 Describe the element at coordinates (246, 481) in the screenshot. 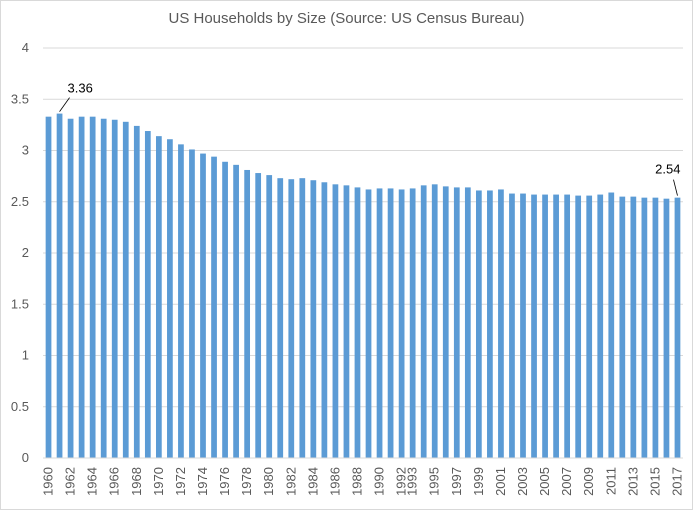

I see `x-tick-label: 1978` at that location.